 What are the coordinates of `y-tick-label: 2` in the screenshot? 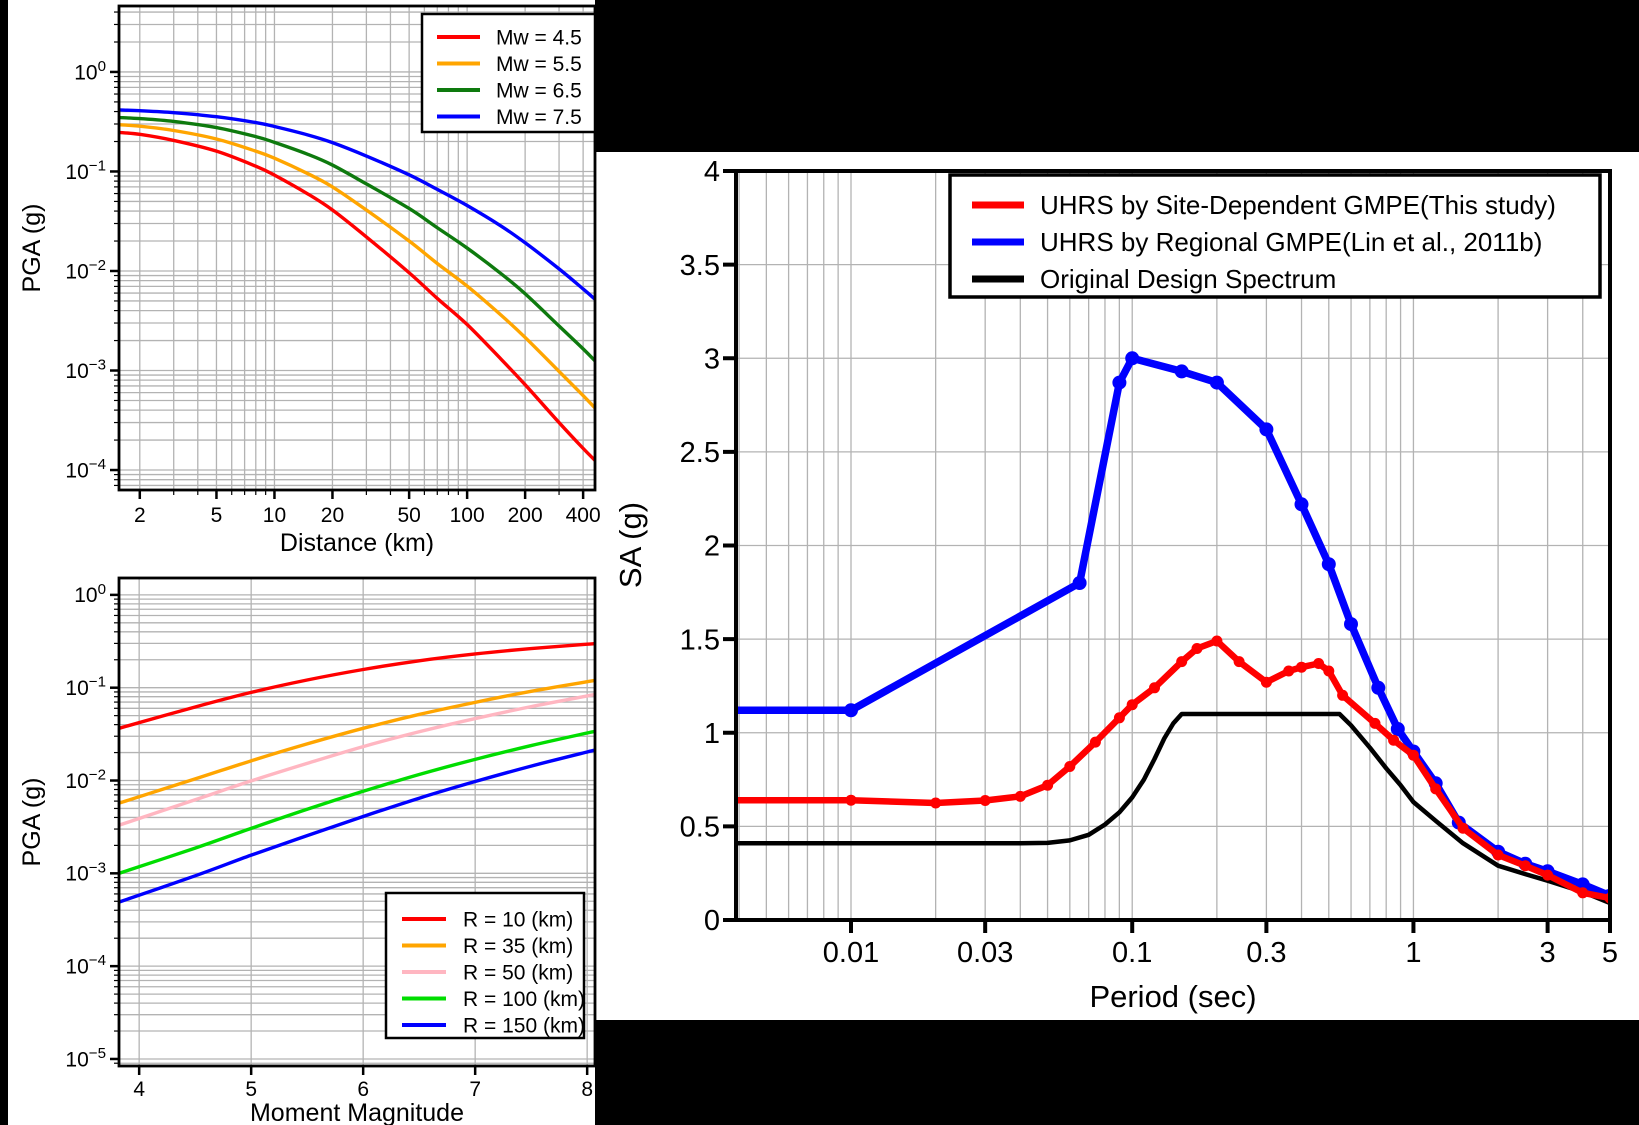 It's located at (712, 547).